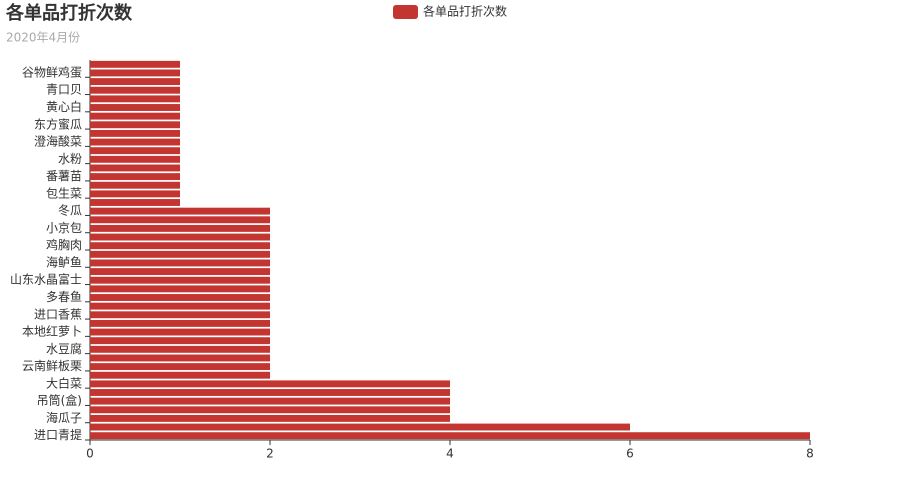 The width and height of the screenshot is (900, 500). Describe the element at coordinates (64, 176) in the screenshot. I see `y-tick-label: 番薯苗` at that location.